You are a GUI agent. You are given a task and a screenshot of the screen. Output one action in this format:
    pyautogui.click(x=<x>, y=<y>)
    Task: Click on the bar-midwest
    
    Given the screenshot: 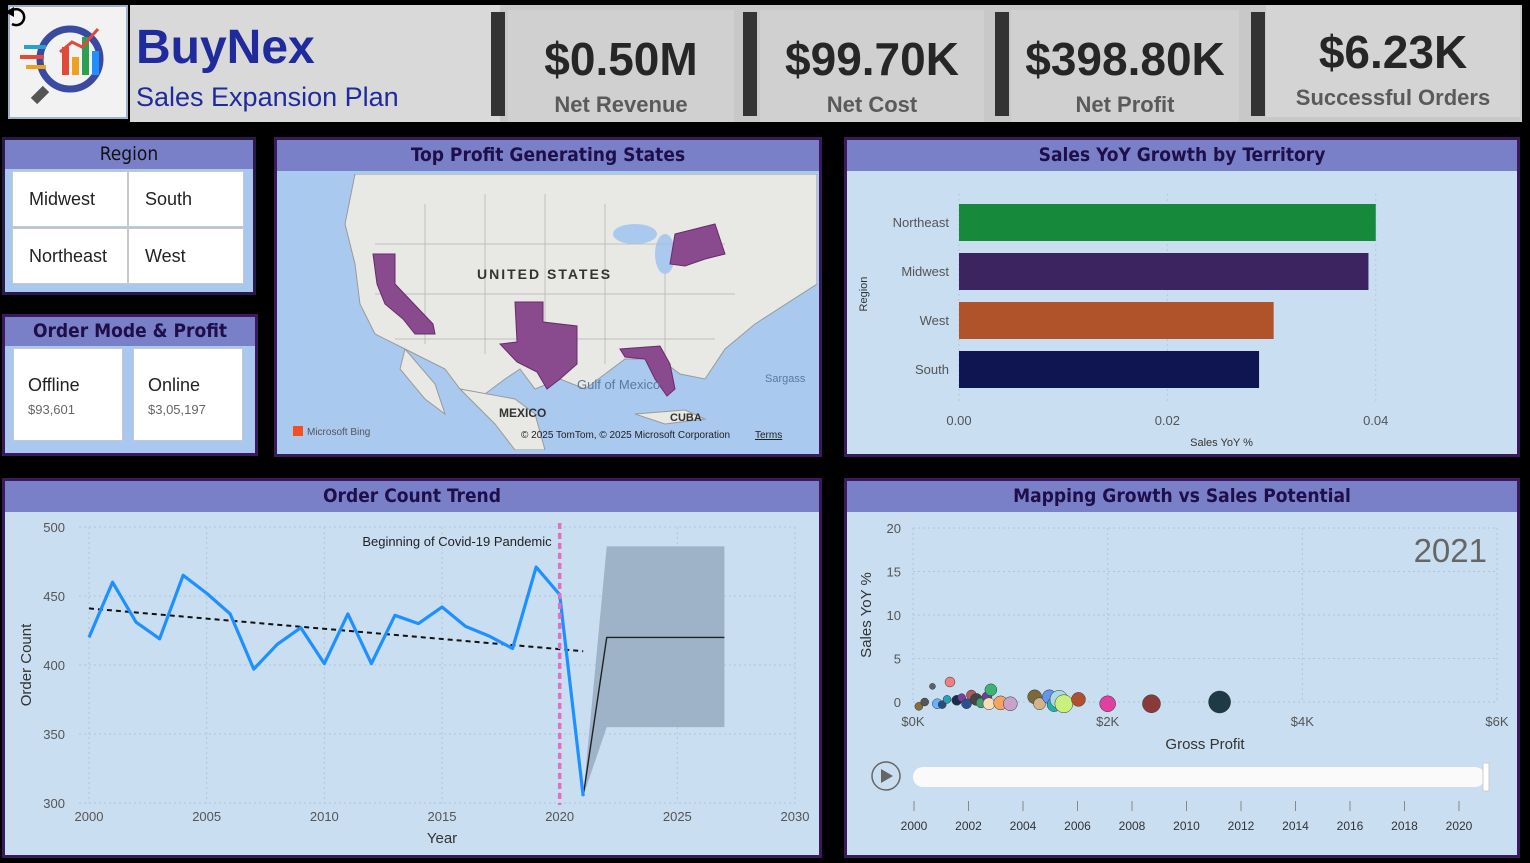 What is the action you would take?
    pyautogui.click(x=1164, y=271)
    